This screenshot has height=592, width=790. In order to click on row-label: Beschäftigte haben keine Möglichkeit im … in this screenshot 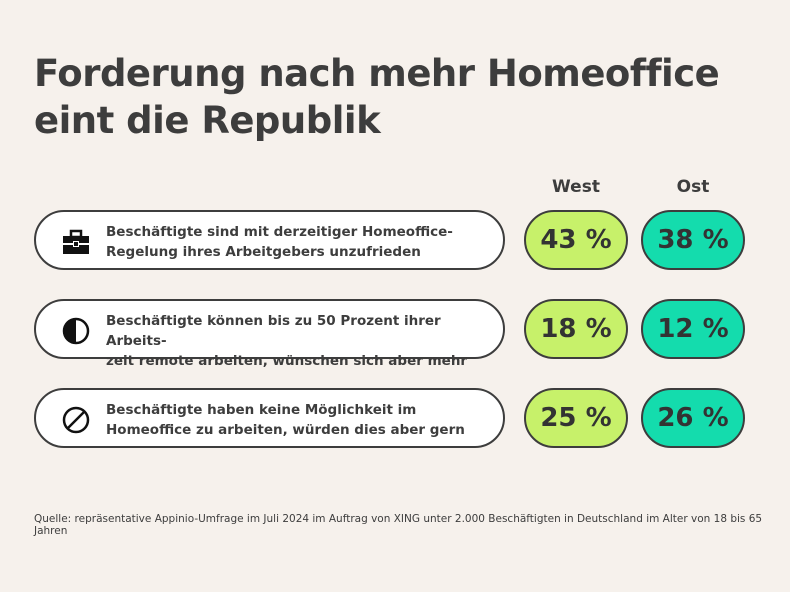, I will do `click(285, 420)`.